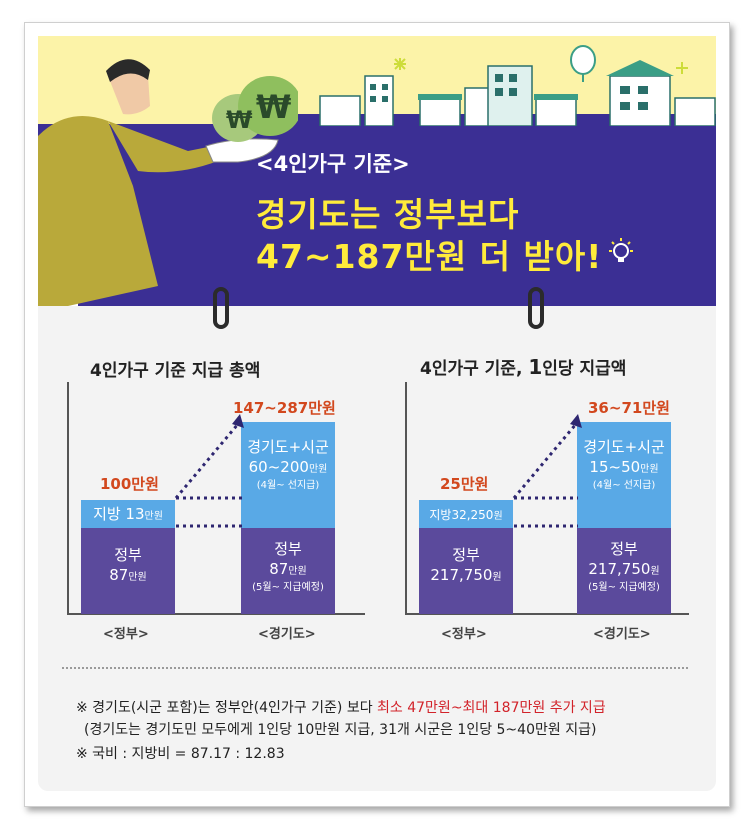 The width and height of the screenshot is (752, 830). Describe the element at coordinates (221, 308) in the screenshot. I see `binder-ring-left` at that location.